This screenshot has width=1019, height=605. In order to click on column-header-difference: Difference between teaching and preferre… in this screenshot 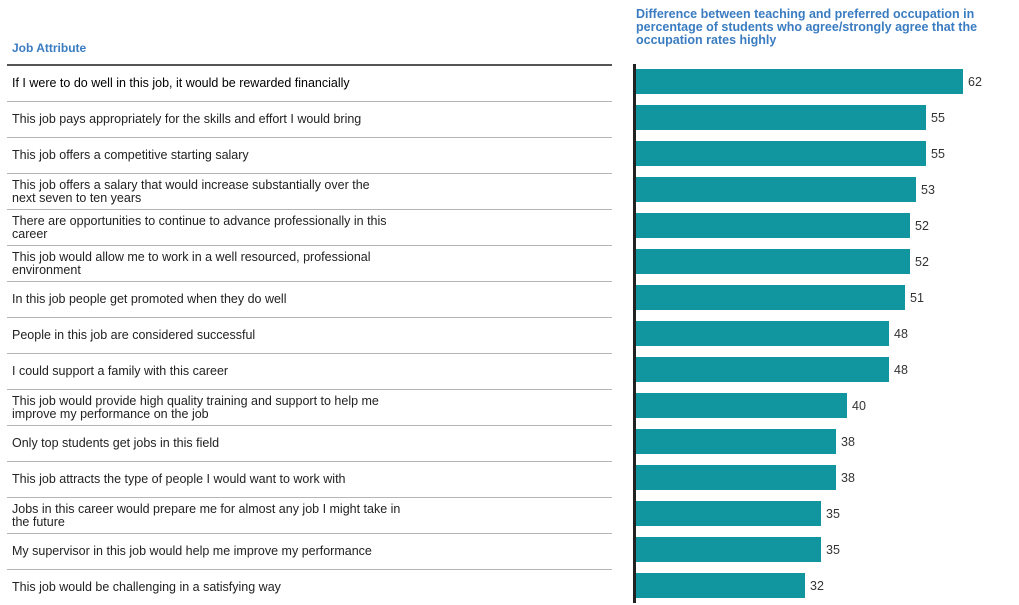, I will do `click(807, 27)`.